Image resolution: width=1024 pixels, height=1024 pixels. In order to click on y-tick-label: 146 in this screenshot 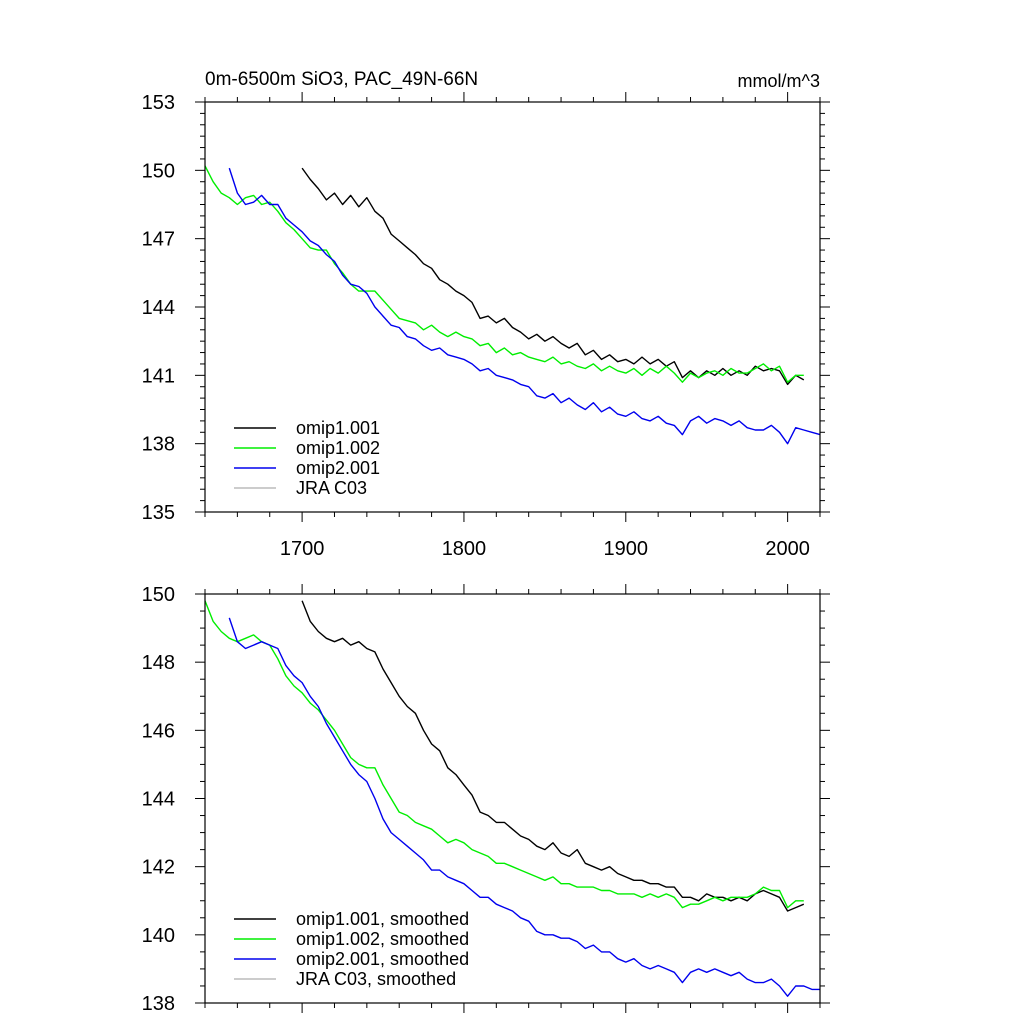, I will do `click(158, 731)`.